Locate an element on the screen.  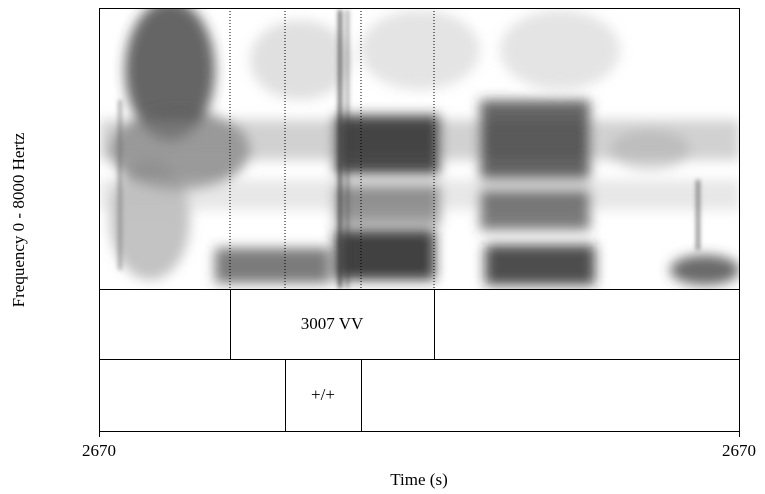
y-axis-label: Frequency 0 - 8000 Hertz is located at coordinates (18, 219).